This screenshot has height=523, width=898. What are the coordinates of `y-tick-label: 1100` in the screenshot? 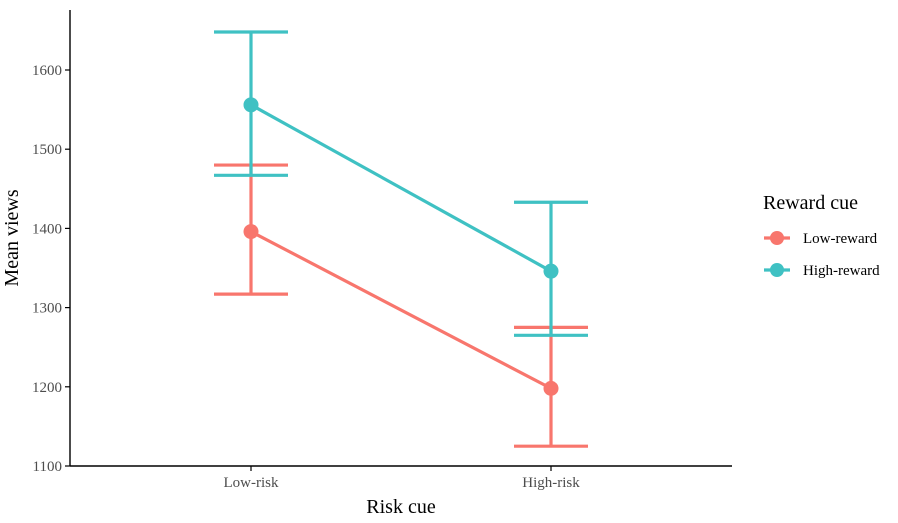 It's located at (47, 467).